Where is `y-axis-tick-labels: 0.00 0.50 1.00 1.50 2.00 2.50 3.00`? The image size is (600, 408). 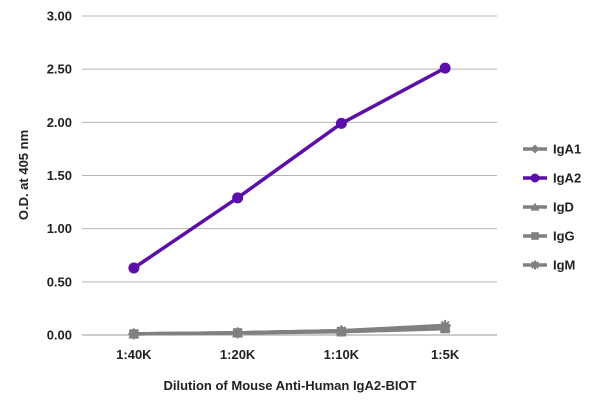 y-axis-tick-labels: 0.00 0.50 1.00 1.50 2.00 2.50 3.00 is located at coordinates (59, 176).